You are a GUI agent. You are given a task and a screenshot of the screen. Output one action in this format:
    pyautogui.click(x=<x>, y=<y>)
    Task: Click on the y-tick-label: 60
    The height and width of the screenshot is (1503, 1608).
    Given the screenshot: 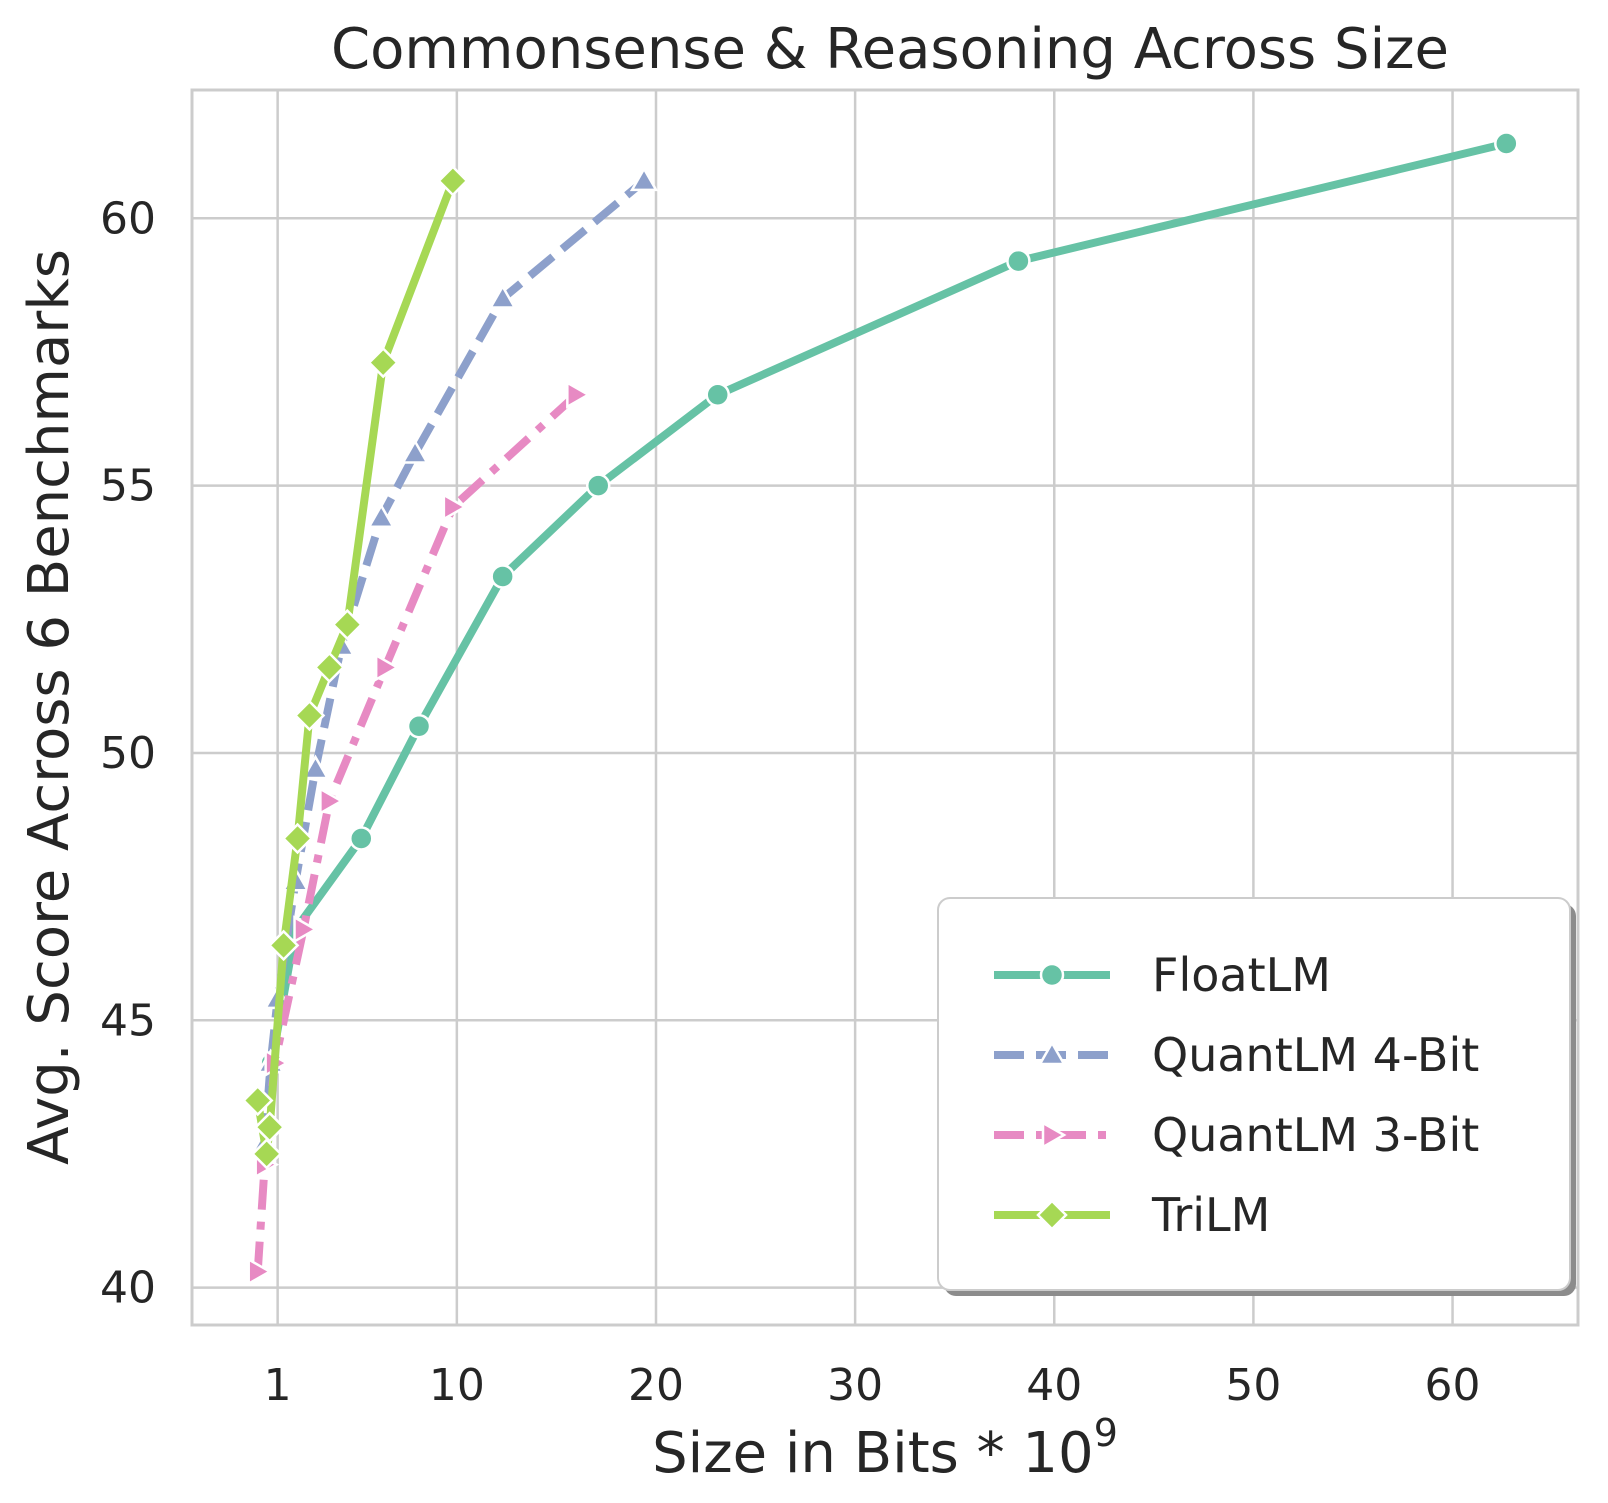 What is the action you would take?
    pyautogui.click(x=128, y=218)
    